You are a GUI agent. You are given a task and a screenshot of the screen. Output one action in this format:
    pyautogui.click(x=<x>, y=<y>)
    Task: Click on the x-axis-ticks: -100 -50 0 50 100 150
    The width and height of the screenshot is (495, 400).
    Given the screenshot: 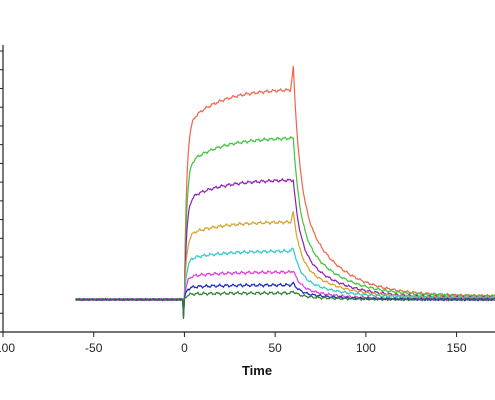 What is the action you would take?
    pyautogui.click(x=233, y=343)
    